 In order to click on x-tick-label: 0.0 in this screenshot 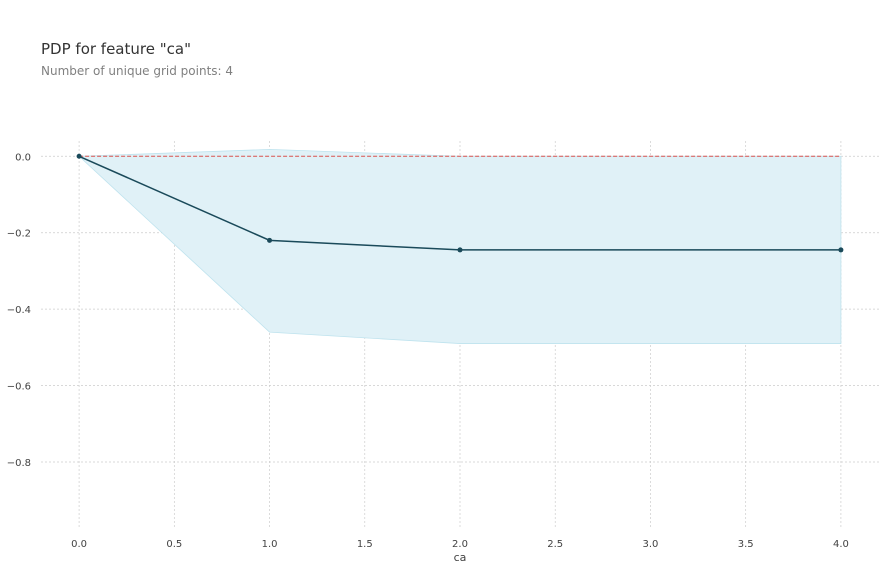, I will do `click(79, 544)`.